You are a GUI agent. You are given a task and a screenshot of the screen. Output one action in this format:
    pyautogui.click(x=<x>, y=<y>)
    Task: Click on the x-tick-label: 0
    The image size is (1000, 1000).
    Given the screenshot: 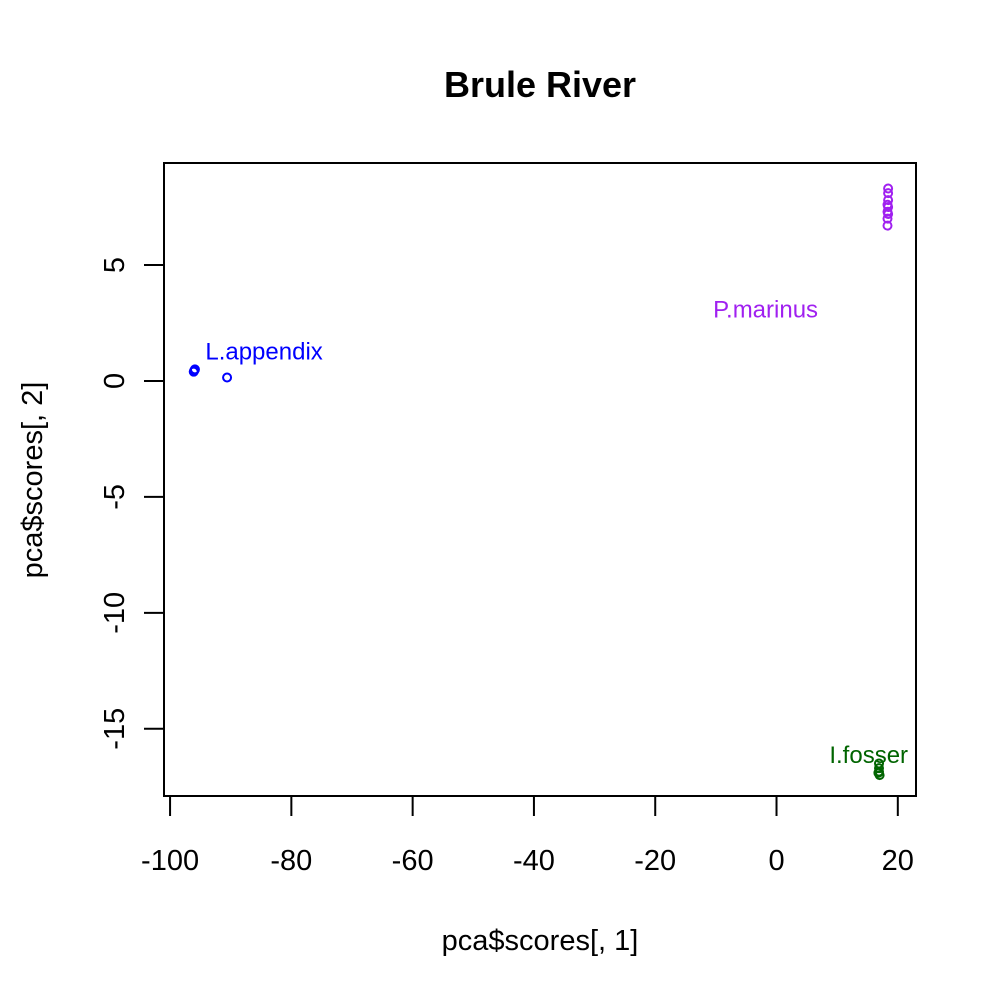 What is the action you would take?
    pyautogui.click(x=776, y=861)
    